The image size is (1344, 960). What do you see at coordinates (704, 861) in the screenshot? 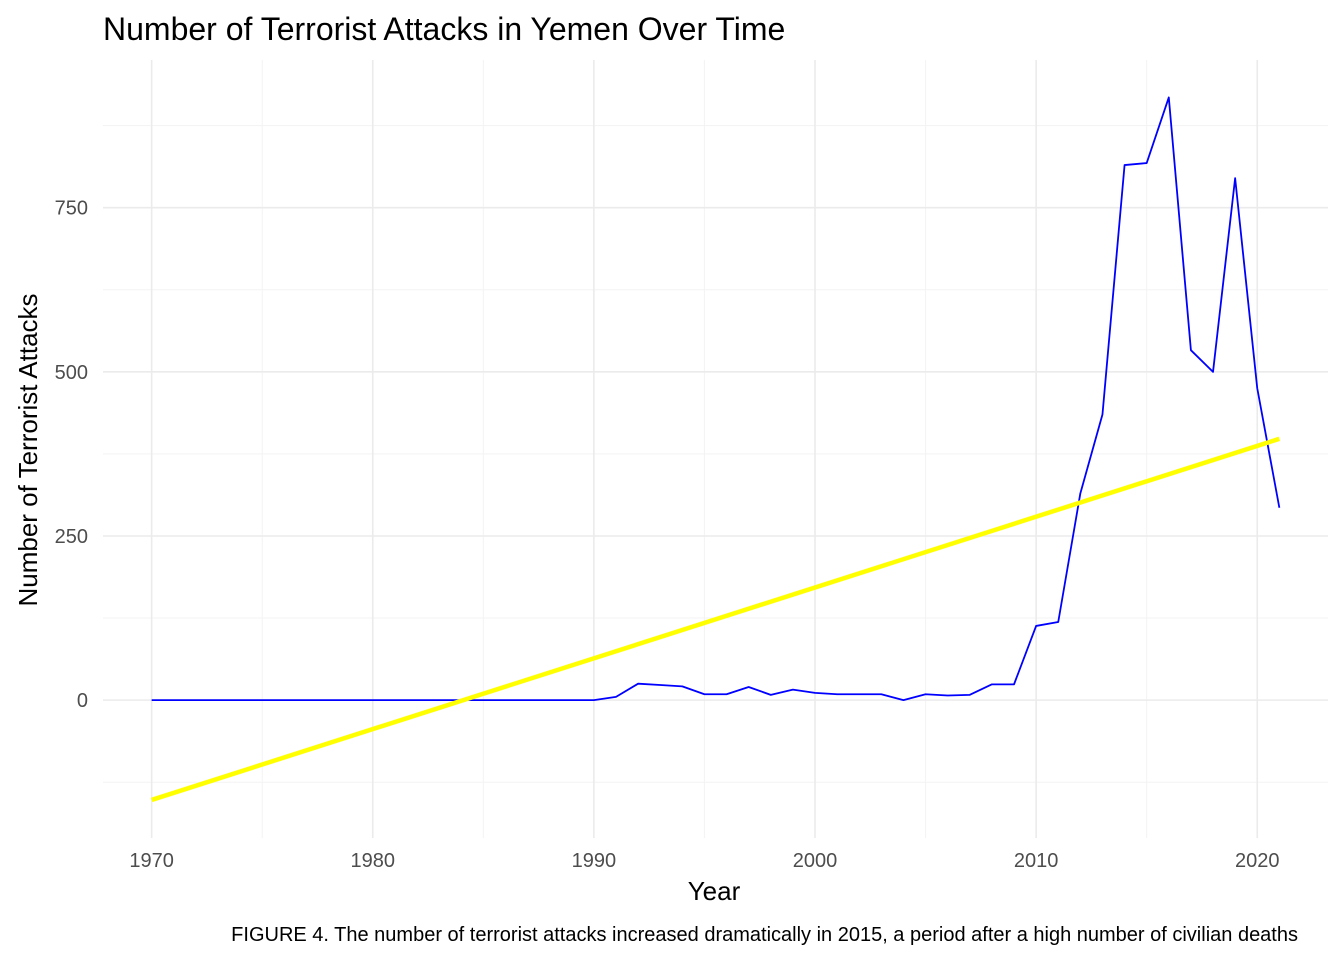
I see `x-axis-ticks: 1970 1980 1990 2000 2010 2020` at bounding box center [704, 861].